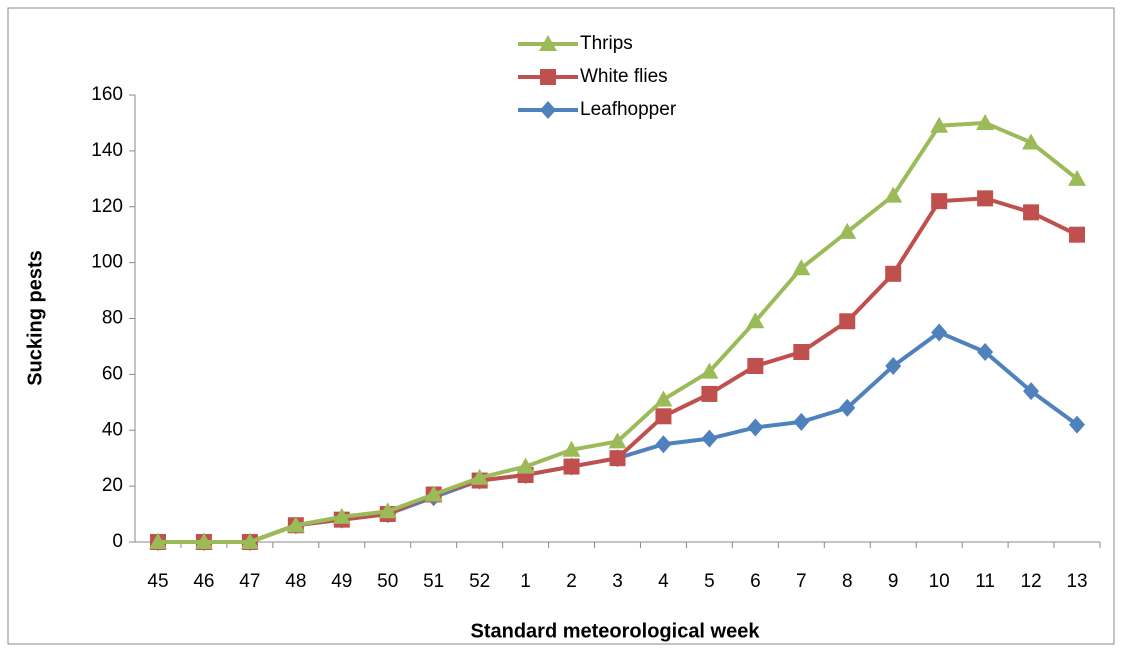 This screenshot has width=1123, height=651. I want to click on x-tick-label: 50, so click(387, 581).